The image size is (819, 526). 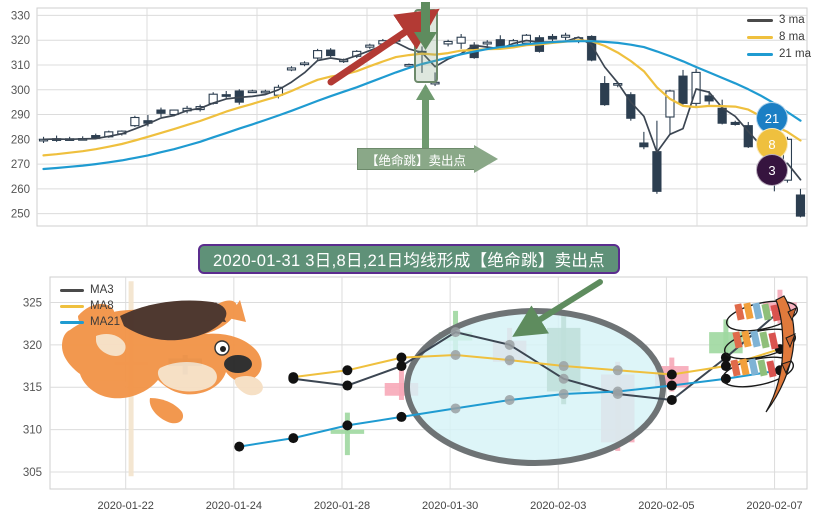 I want to click on legend-item-ma8: MA8, so click(x=90, y=306).